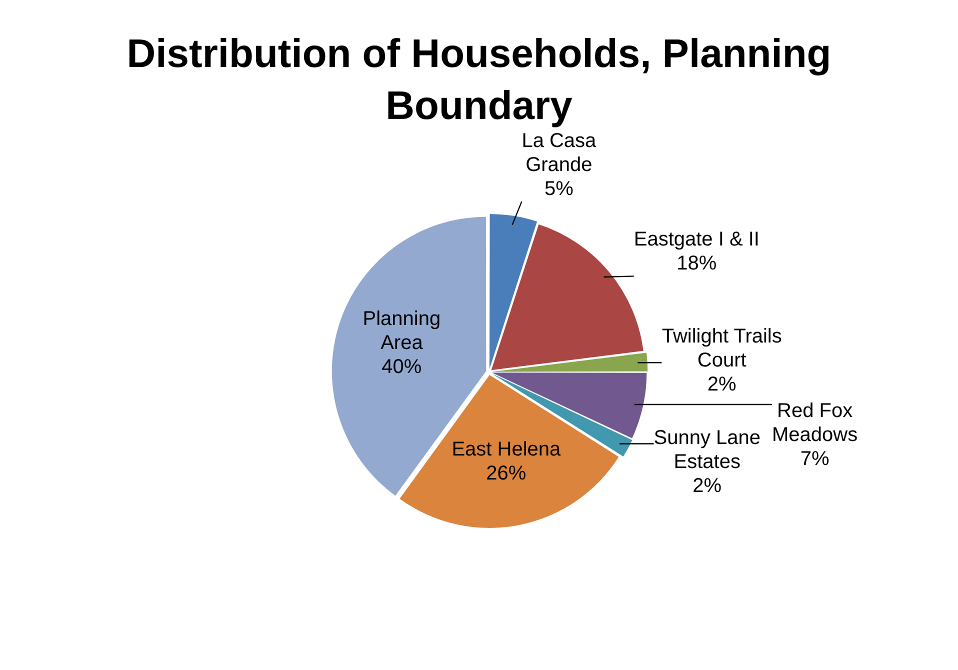  Describe the element at coordinates (697, 239) in the screenshot. I see `slice-label: Eastgate I & II` at that location.